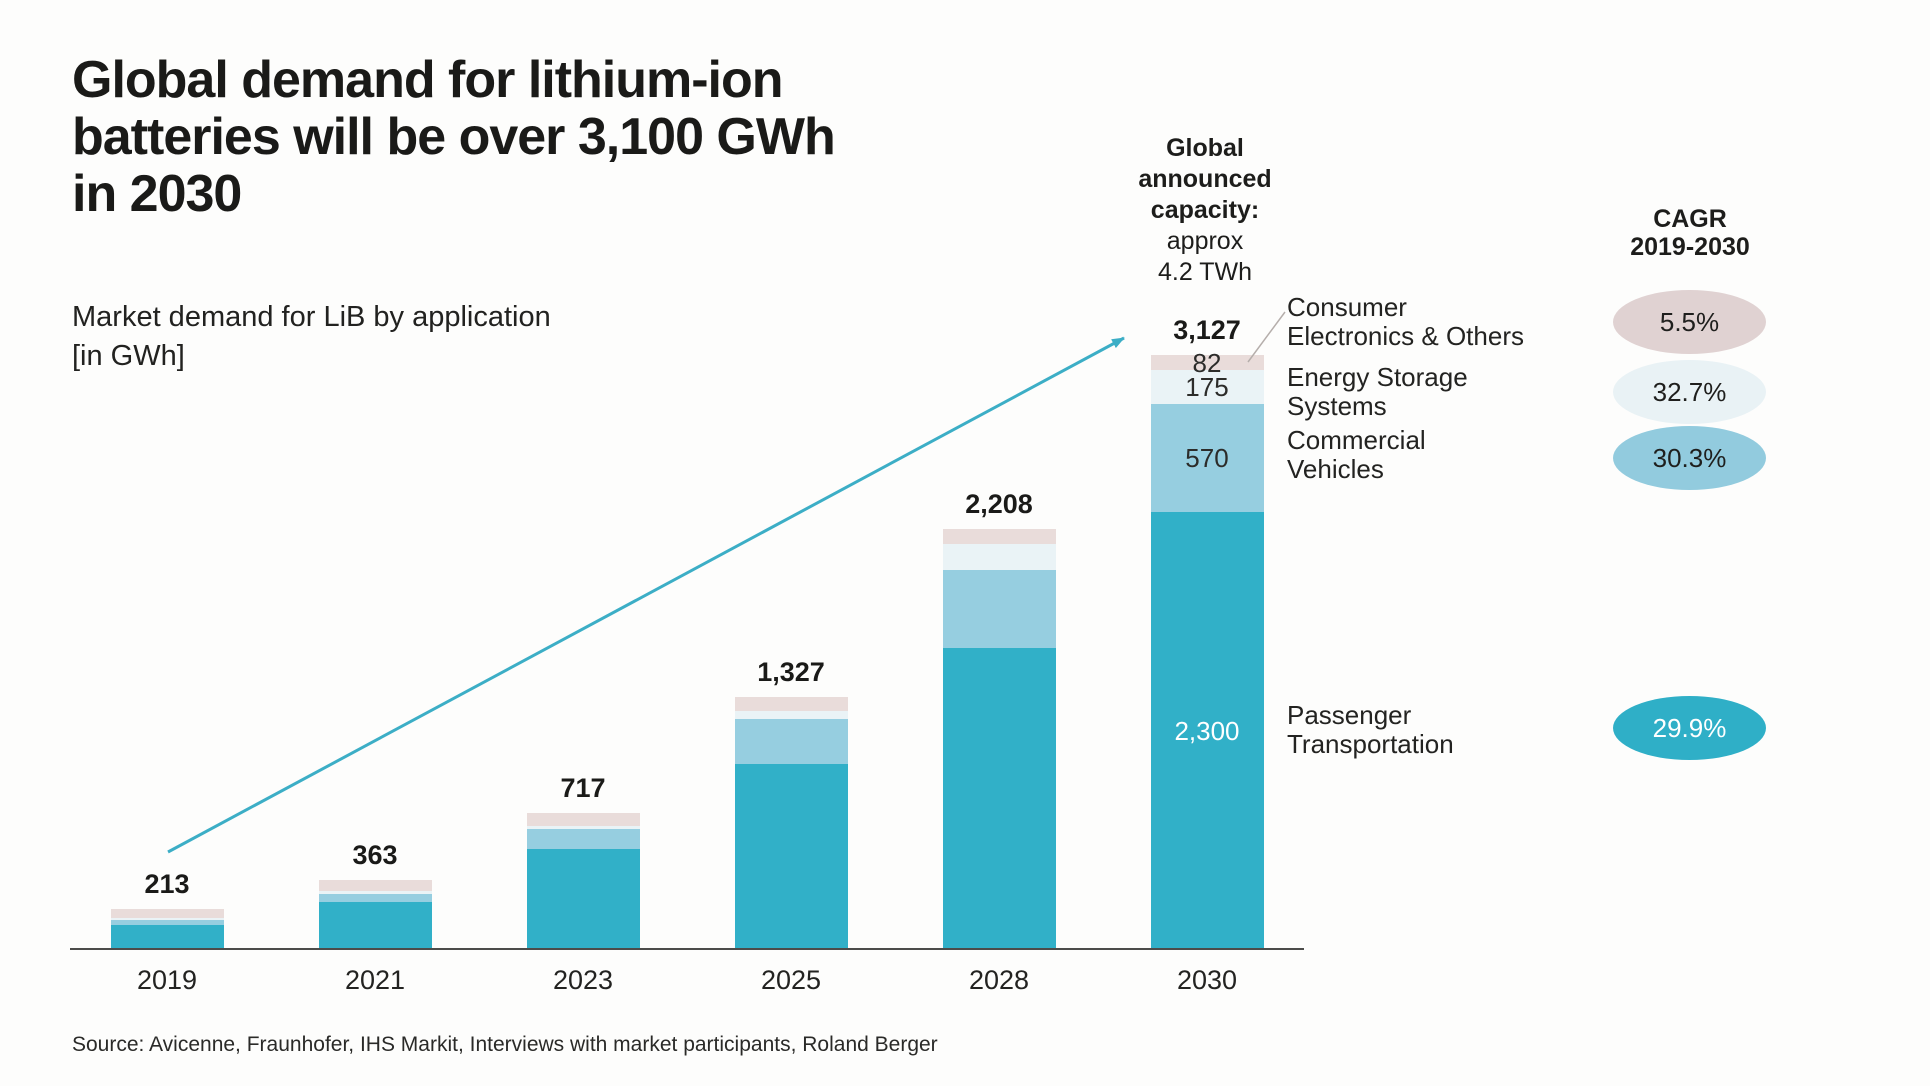 This screenshot has height=1086, width=1930. What do you see at coordinates (791, 715) in the screenshot?
I see `bar-segment-energy-storage-2025` at bounding box center [791, 715].